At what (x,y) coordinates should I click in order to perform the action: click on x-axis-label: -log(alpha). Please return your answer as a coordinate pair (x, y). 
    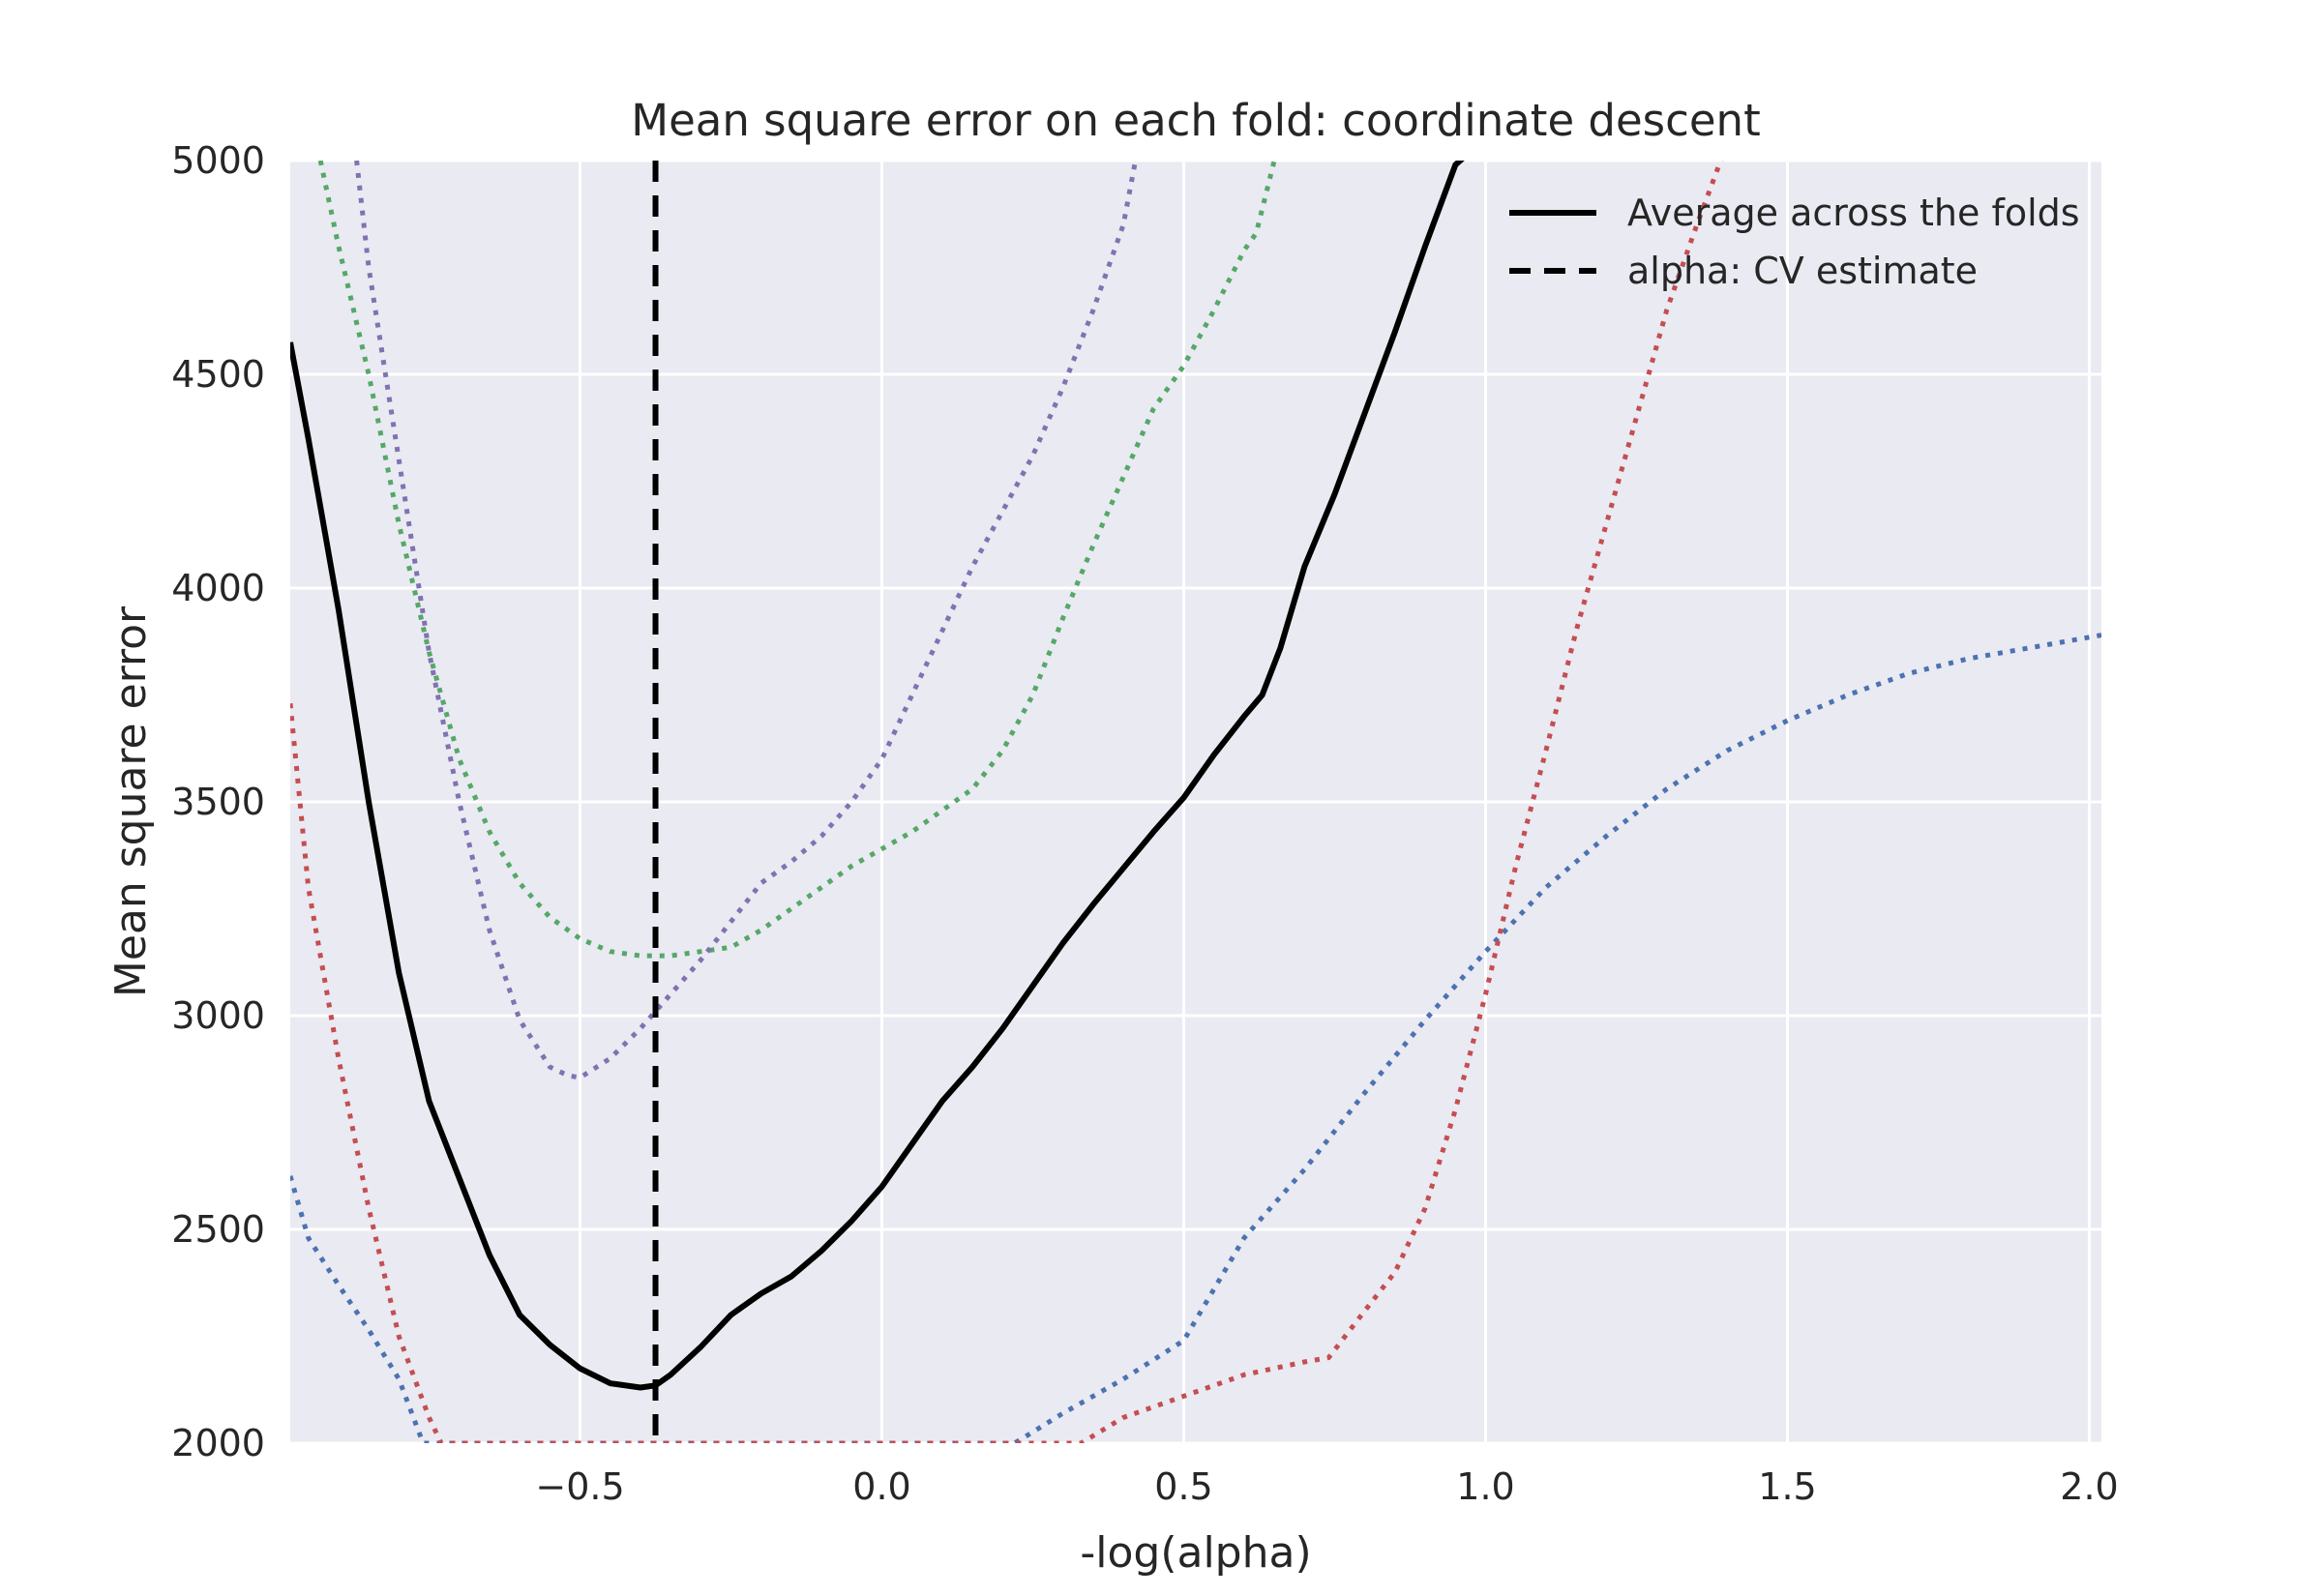
    Looking at the image, I should click on (1195, 1553).